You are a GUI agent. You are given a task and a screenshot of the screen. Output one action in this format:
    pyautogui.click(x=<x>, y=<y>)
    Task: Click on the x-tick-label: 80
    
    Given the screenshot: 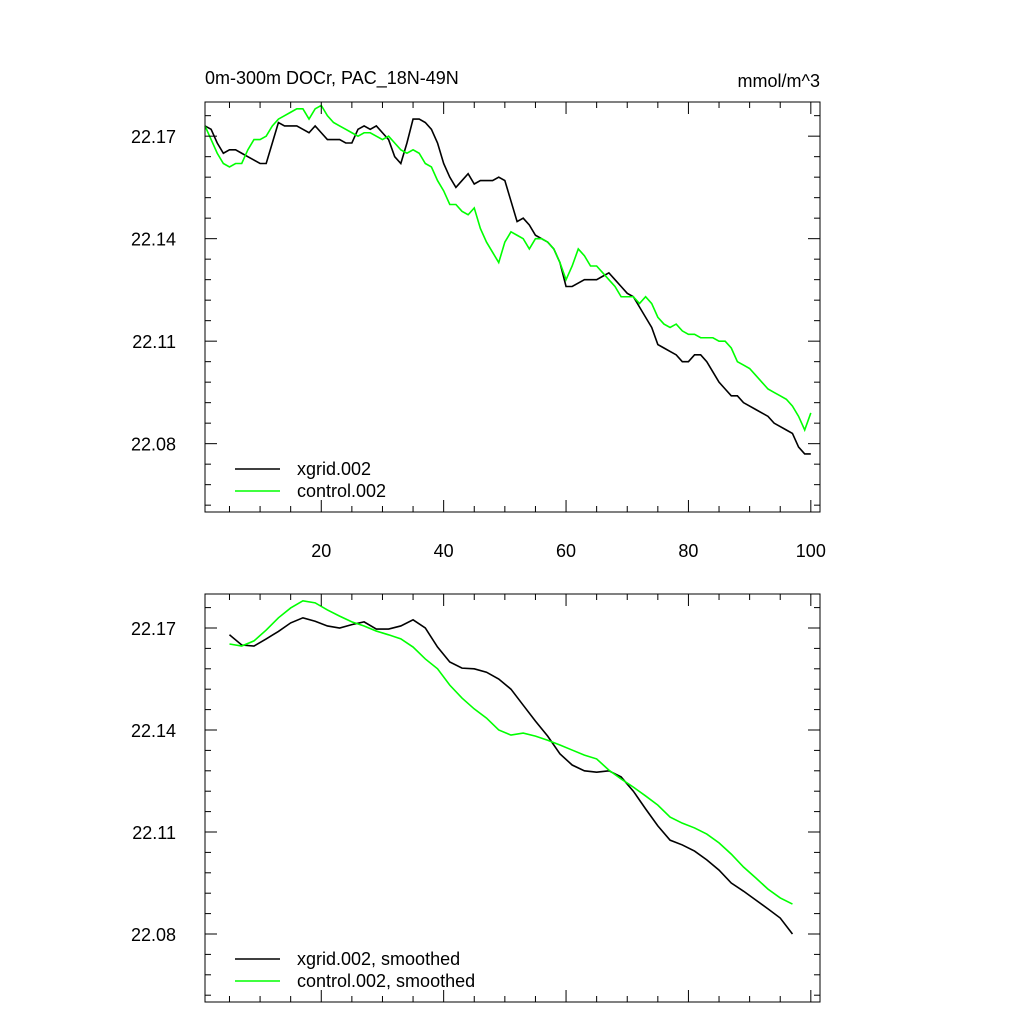 What is the action you would take?
    pyautogui.click(x=688, y=551)
    